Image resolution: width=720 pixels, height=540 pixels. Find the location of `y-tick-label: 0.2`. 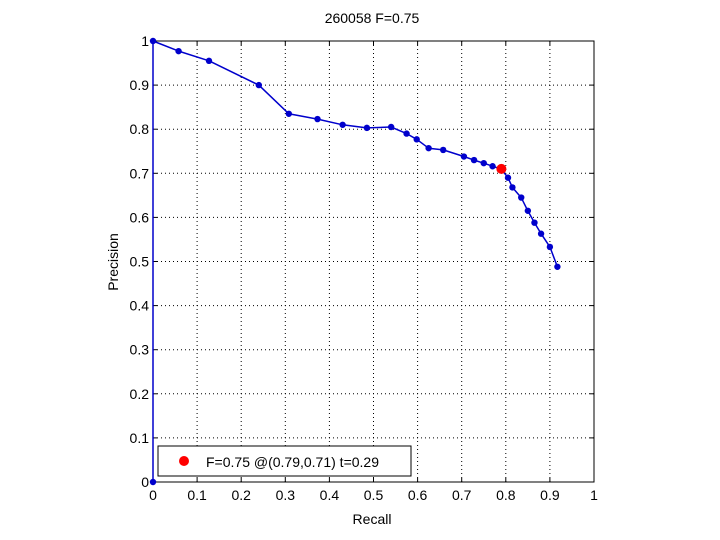

y-tick-label: 0.2 is located at coordinates (140, 394).